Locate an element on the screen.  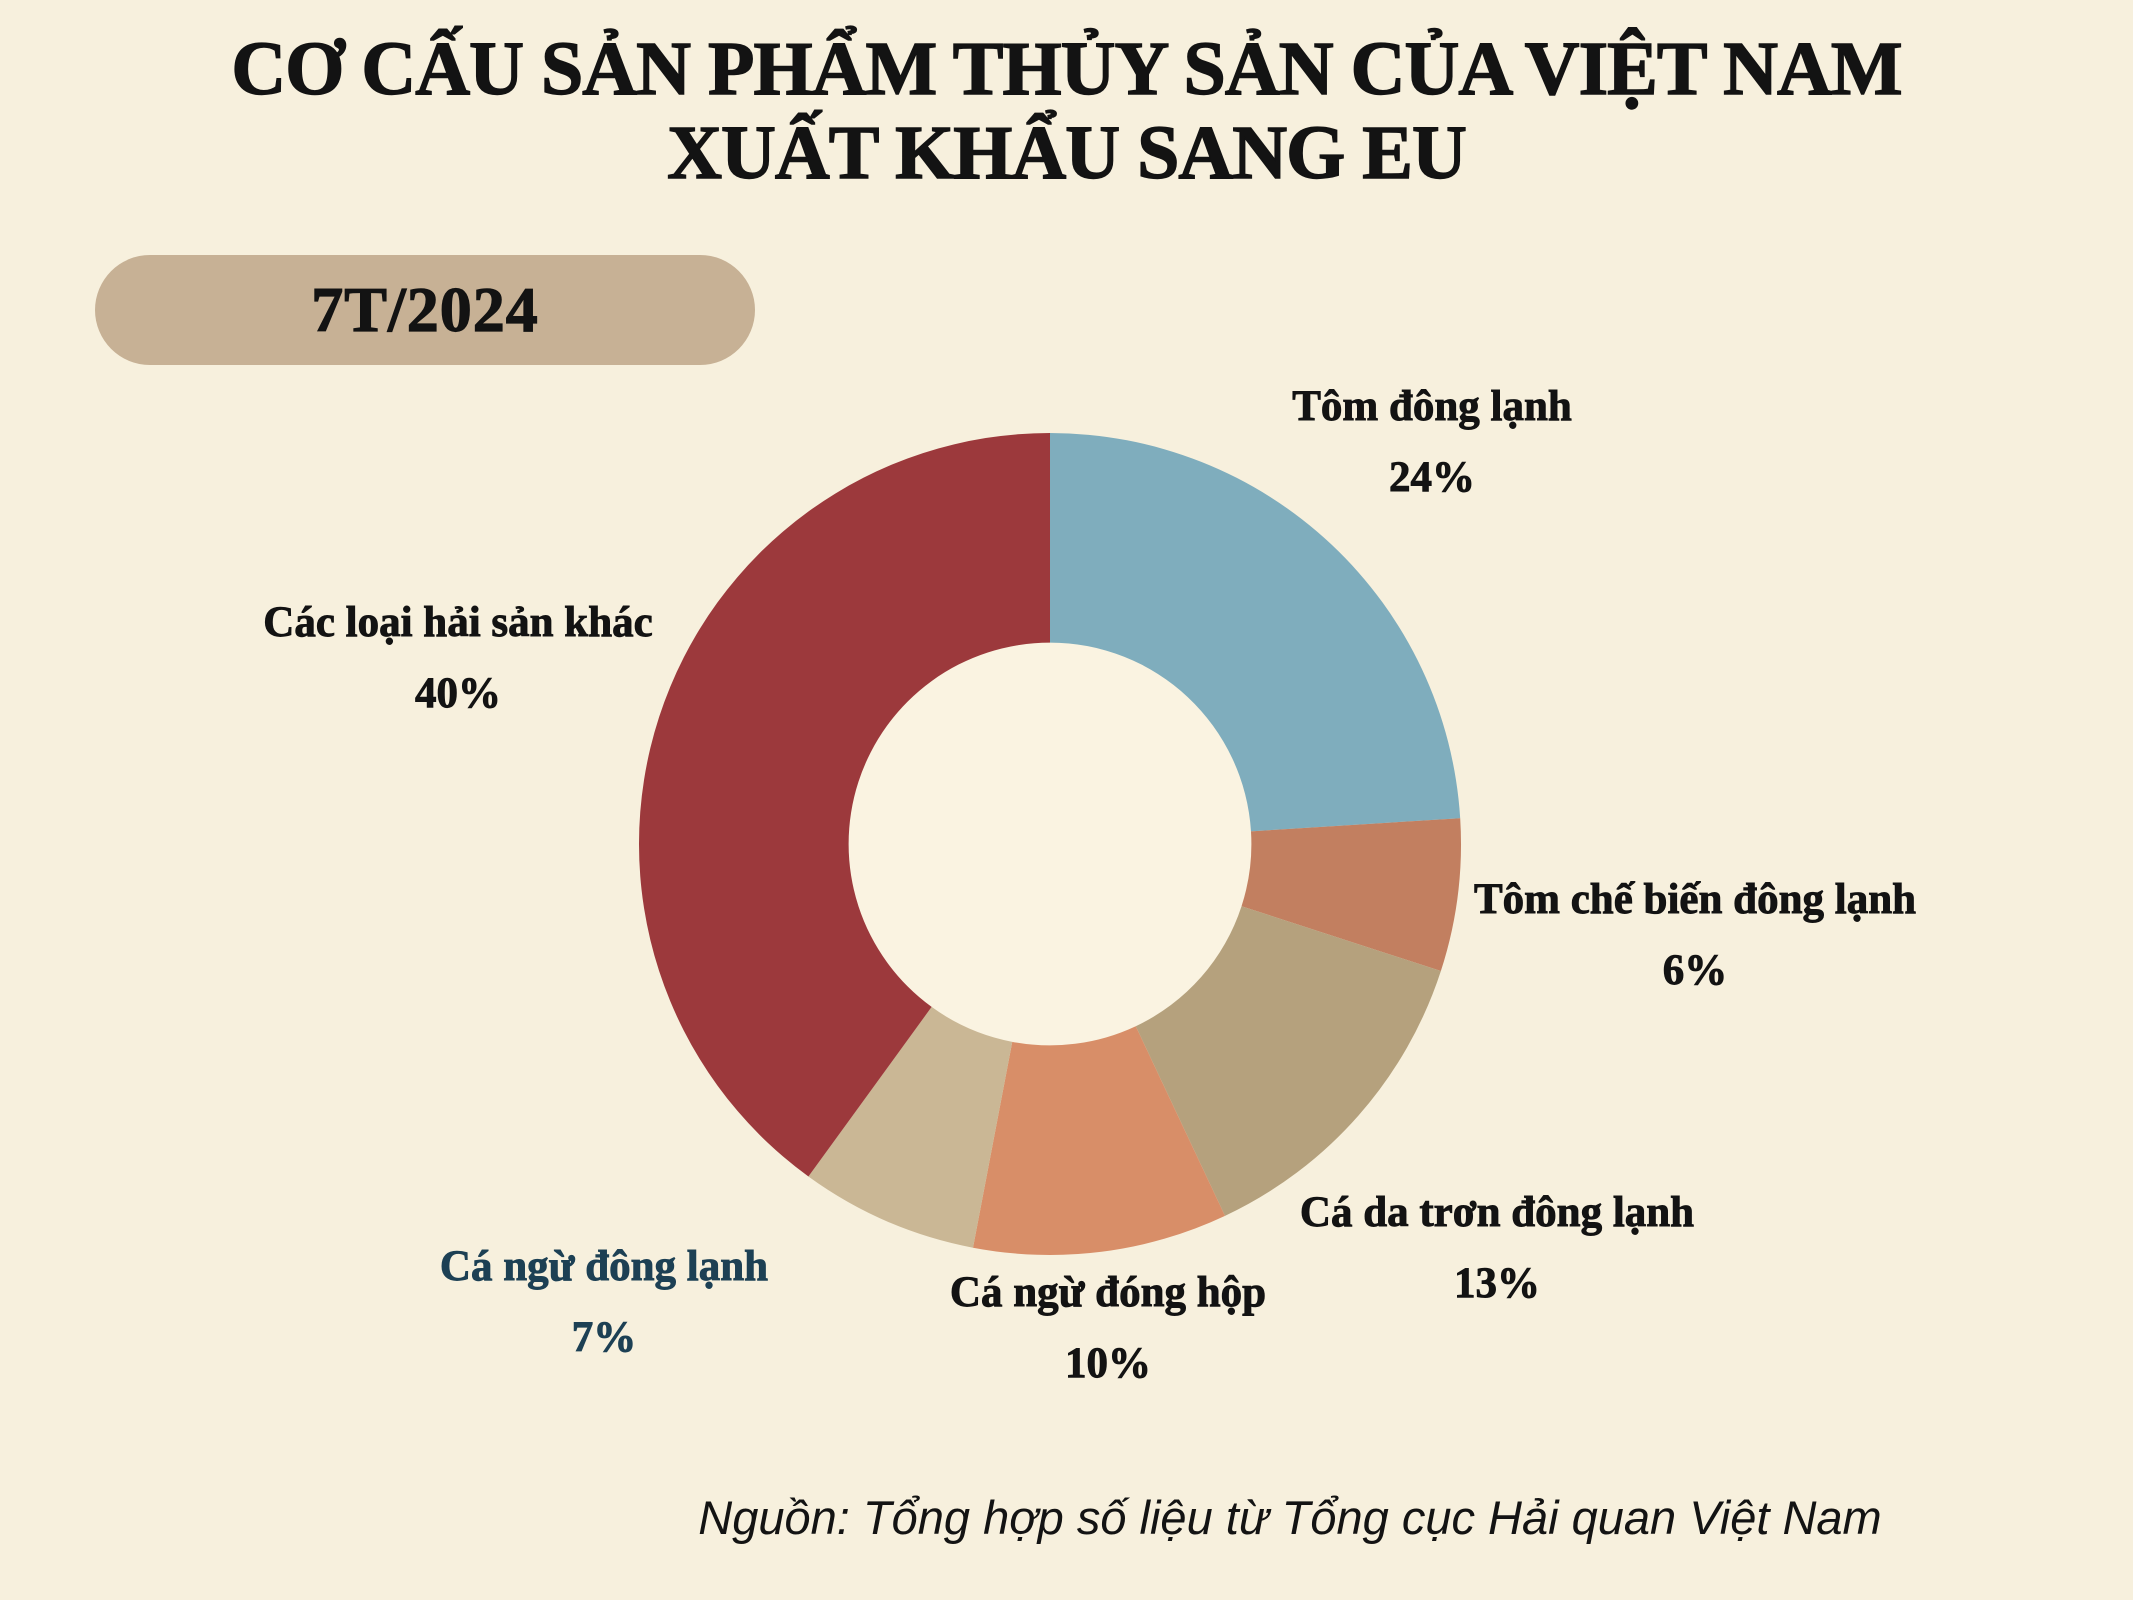
period-badge-label: 7T/2024 is located at coordinates (425, 309).